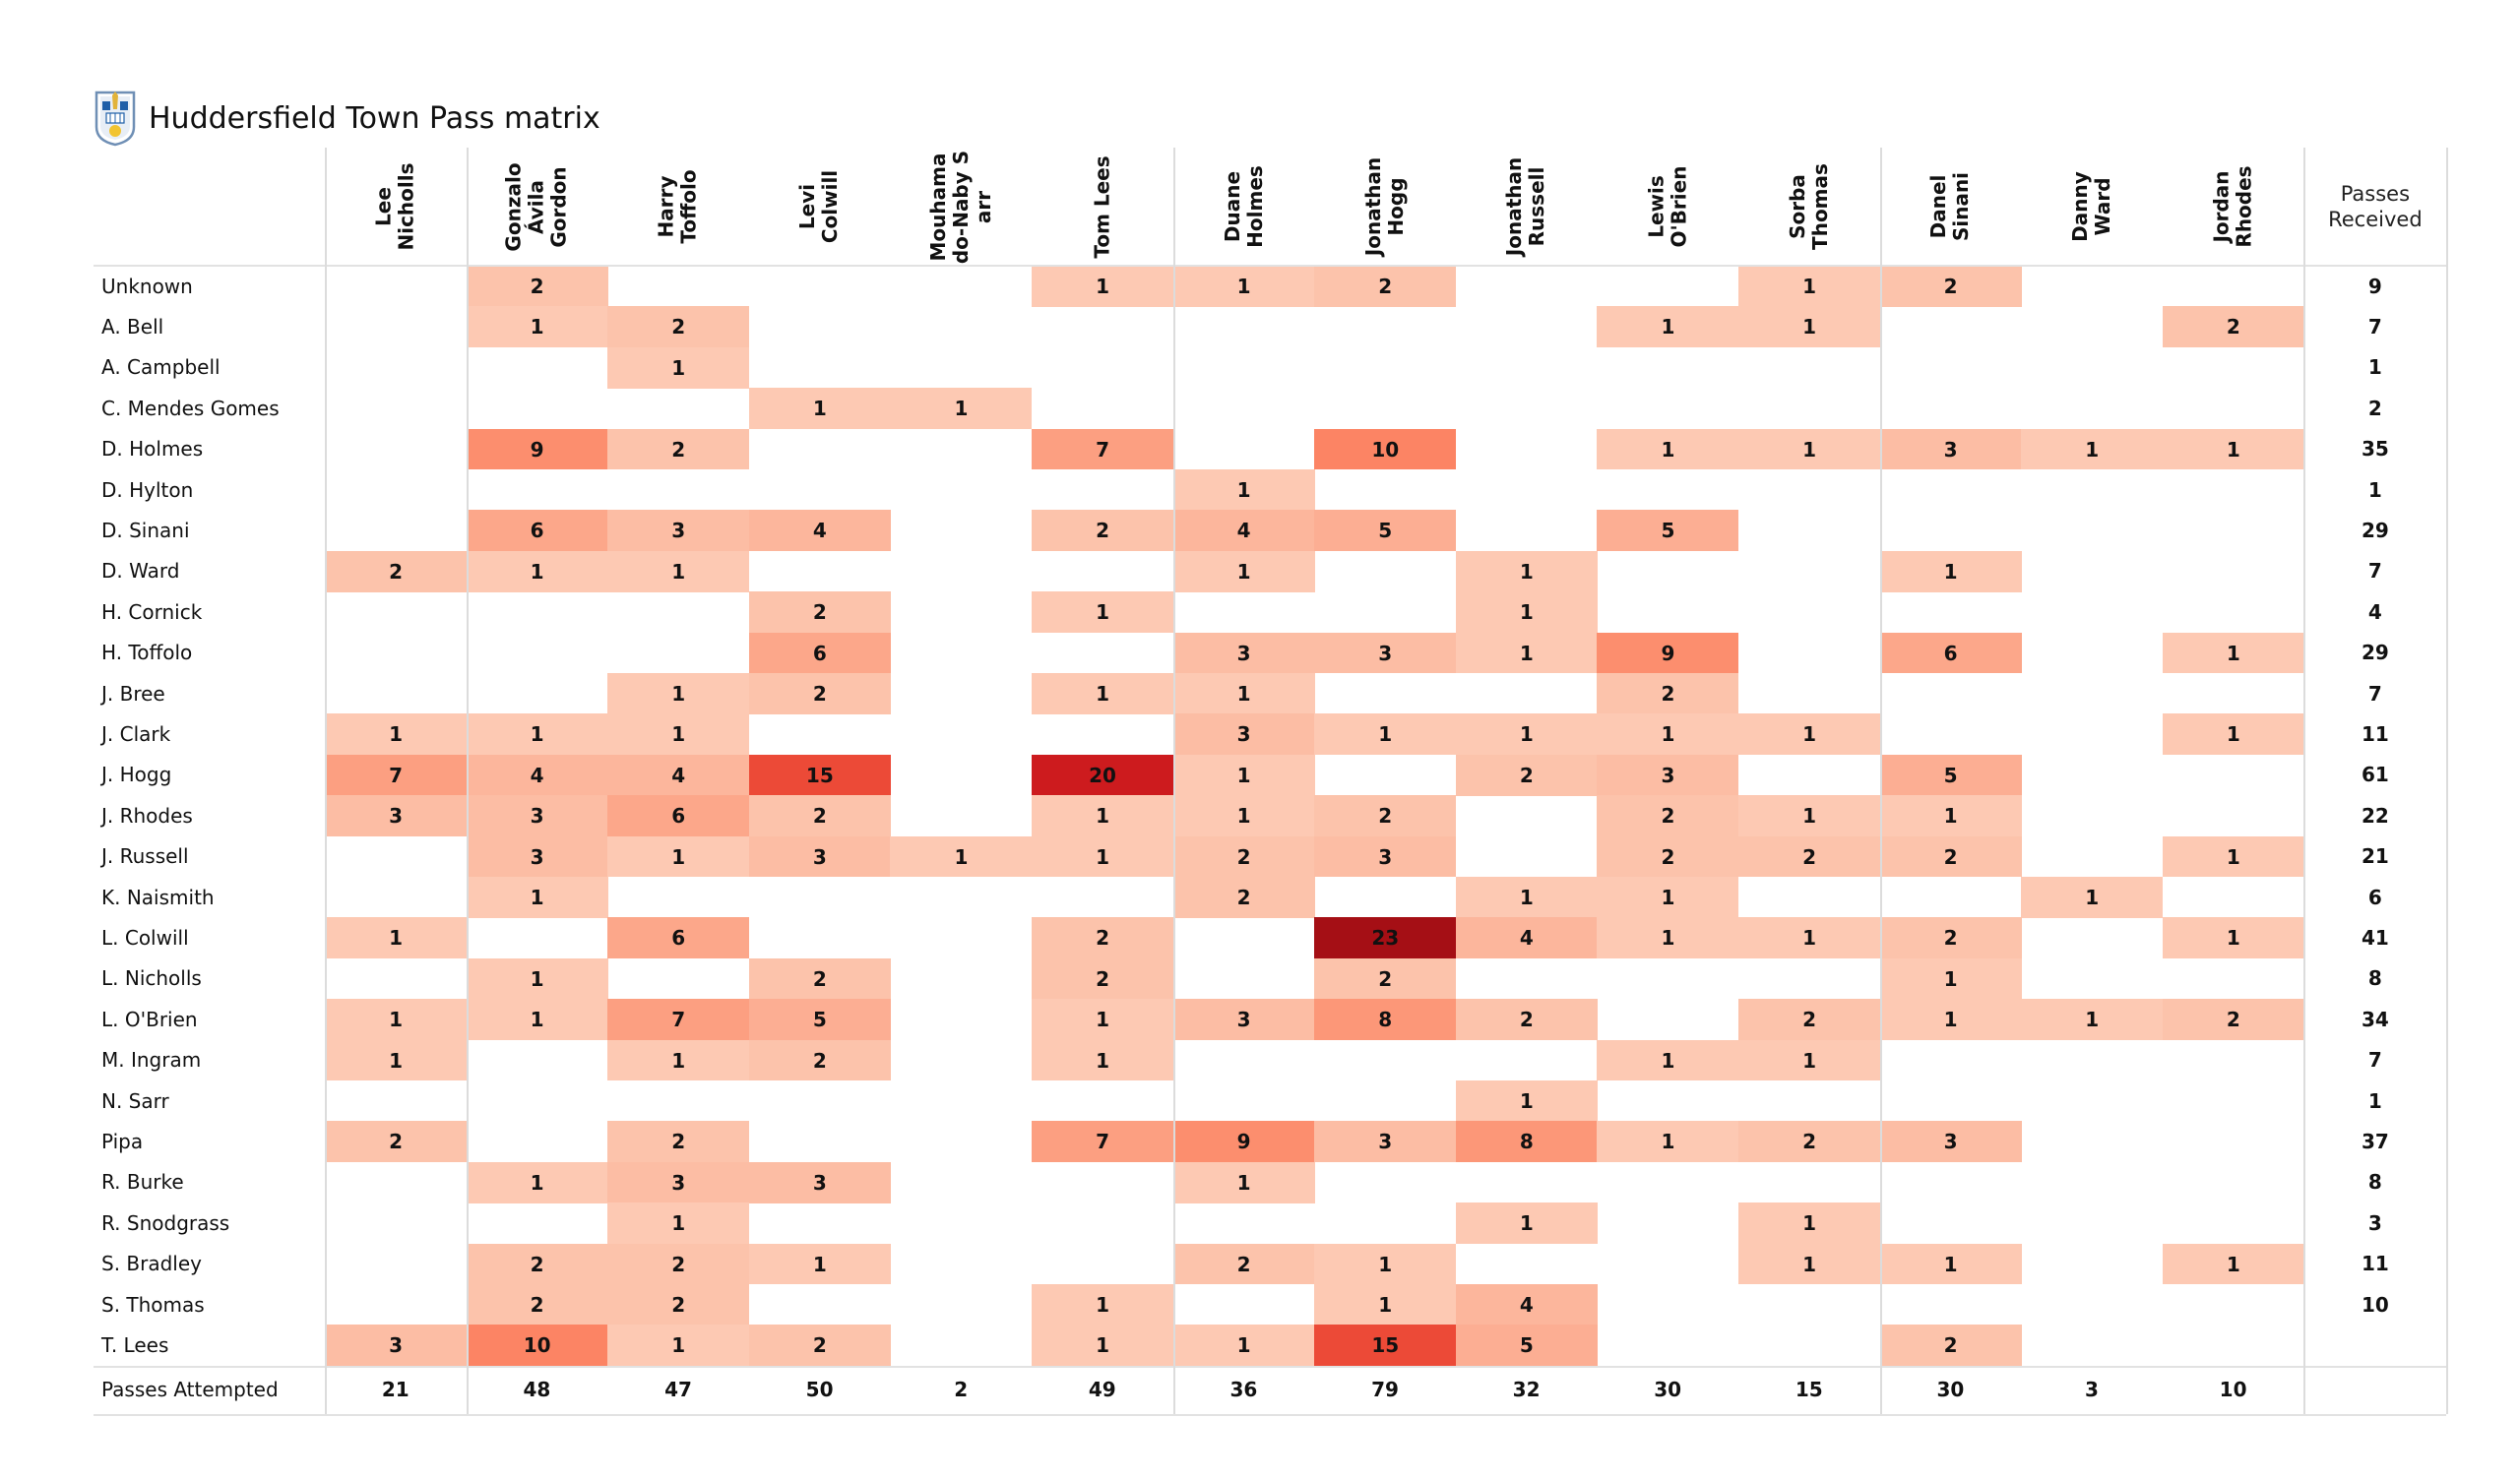 This screenshot has height=1480, width=2520. I want to click on column-header: Lewis O'Brien, so click(1667, 207).